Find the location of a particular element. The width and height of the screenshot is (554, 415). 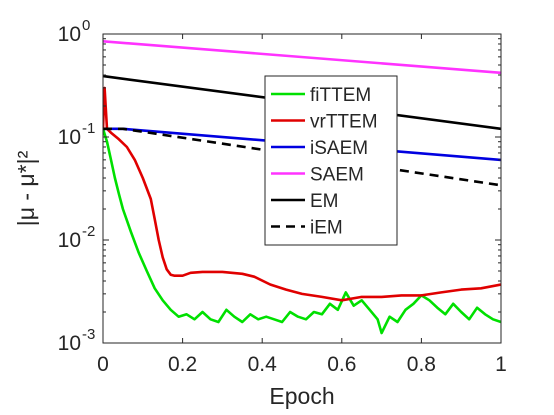

x-tick-label: 0.6 is located at coordinates (341, 364).